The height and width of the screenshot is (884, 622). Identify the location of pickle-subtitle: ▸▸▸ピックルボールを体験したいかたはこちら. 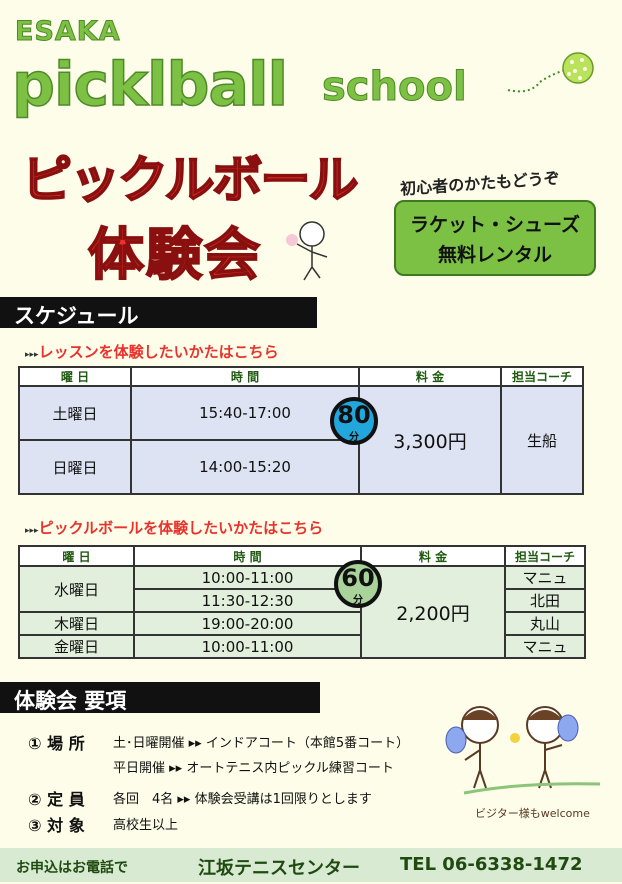
(174, 528).